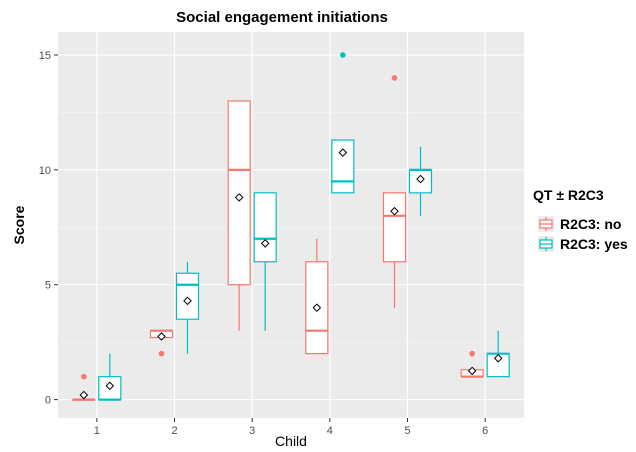 This screenshot has width=636, height=452. What do you see at coordinates (45, 171) in the screenshot?
I see `y-tick-label: 10` at bounding box center [45, 171].